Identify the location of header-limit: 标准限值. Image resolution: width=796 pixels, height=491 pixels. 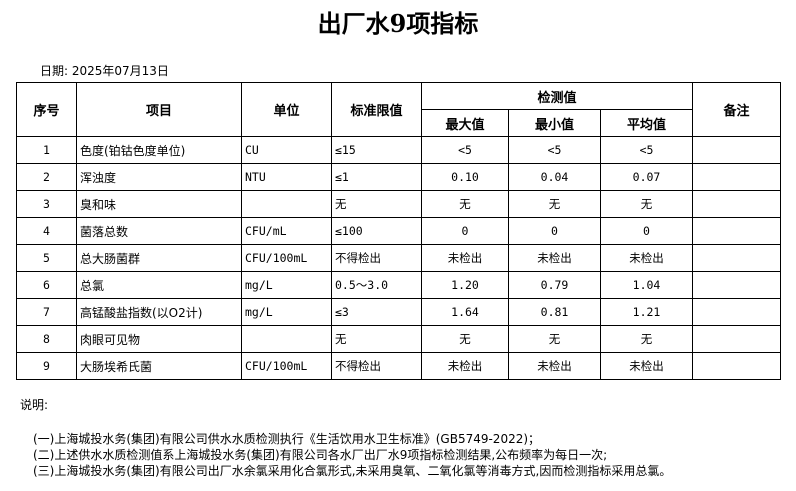
(376, 109).